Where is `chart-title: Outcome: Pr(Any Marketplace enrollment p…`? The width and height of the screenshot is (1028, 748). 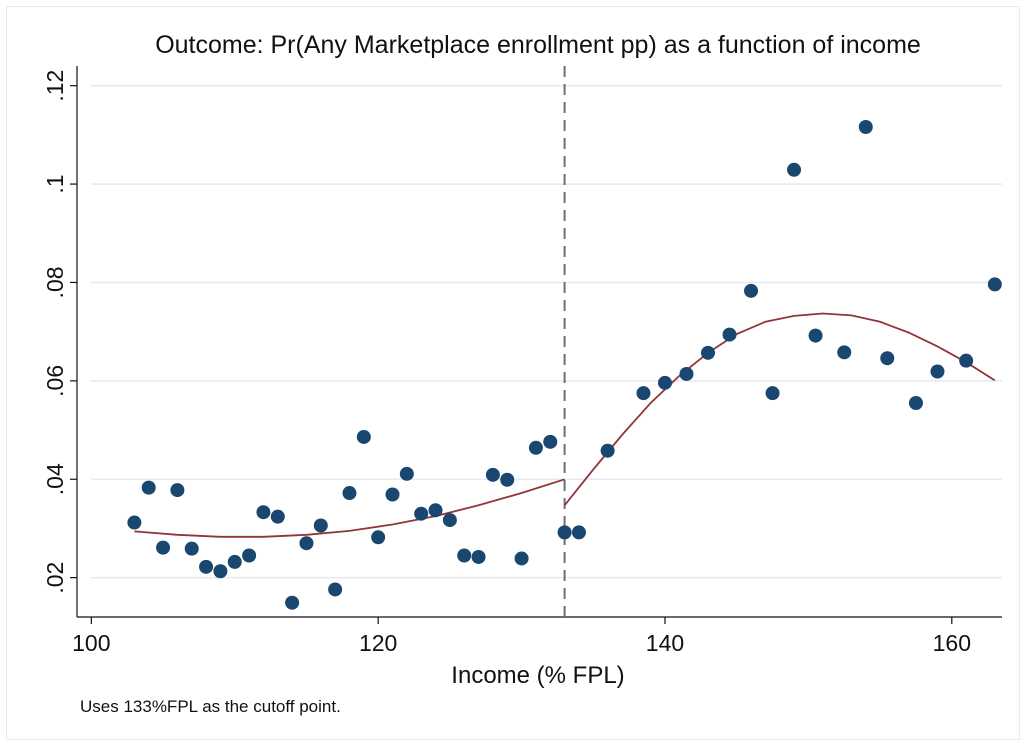 chart-title: Outcome: Pr(Any Marketplace enrollment p… is located at coordinates (538, 45).